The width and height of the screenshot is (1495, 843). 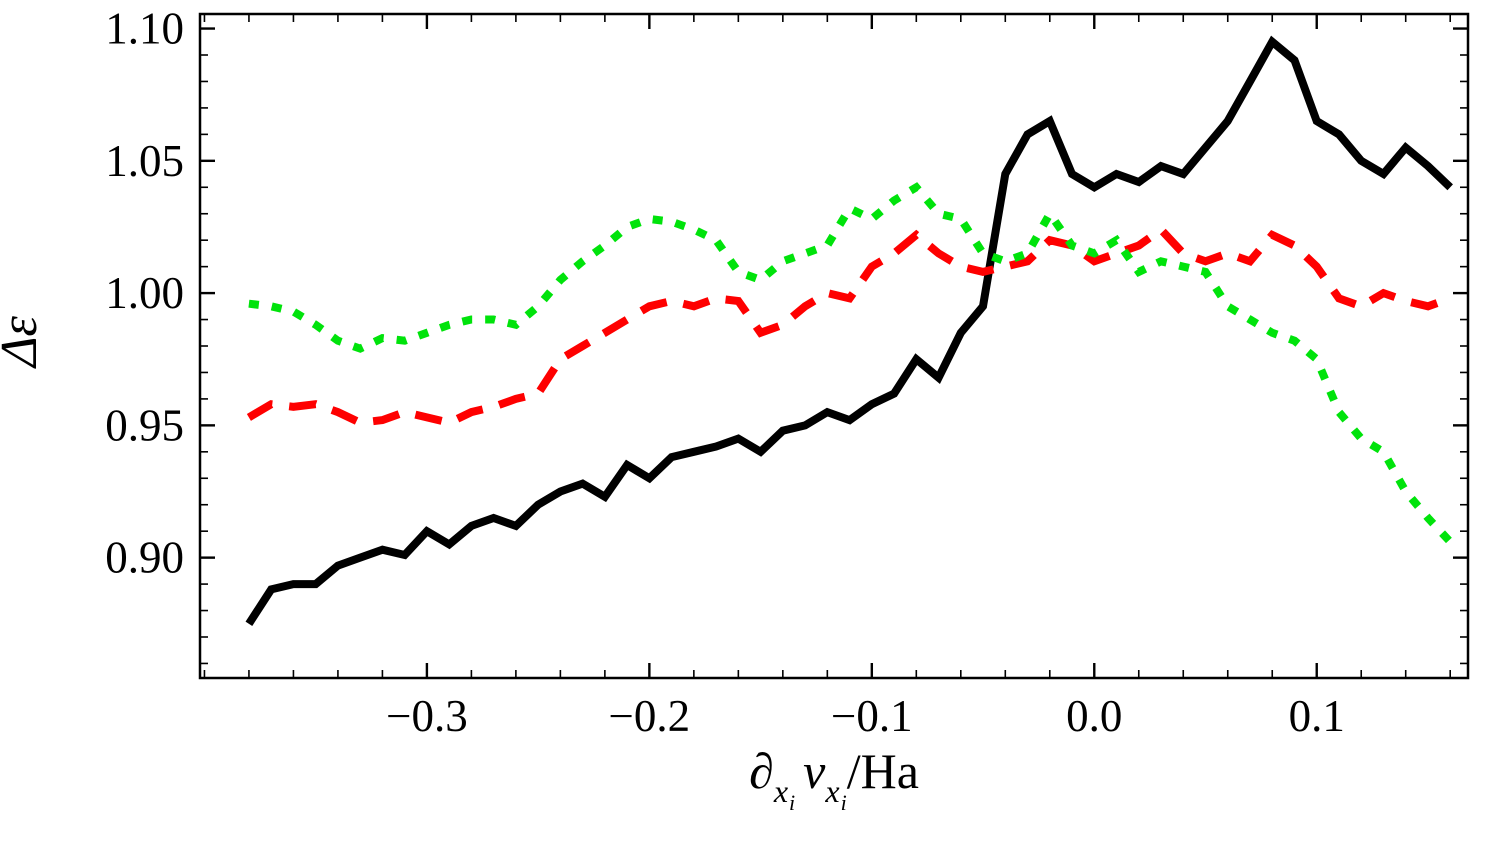 I want to click on v-subscript-index: i, so click(x=843, y=802).